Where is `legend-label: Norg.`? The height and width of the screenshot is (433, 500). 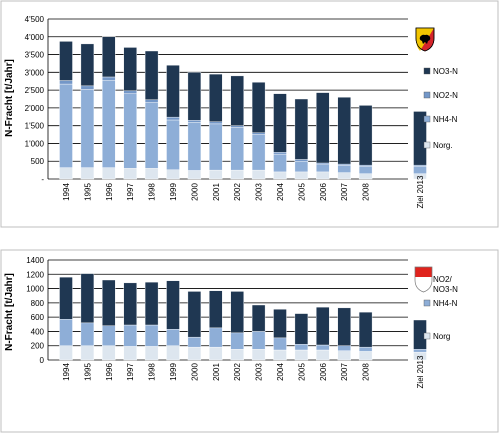 legend-label: Norg. is located at coordinates (443, 145).